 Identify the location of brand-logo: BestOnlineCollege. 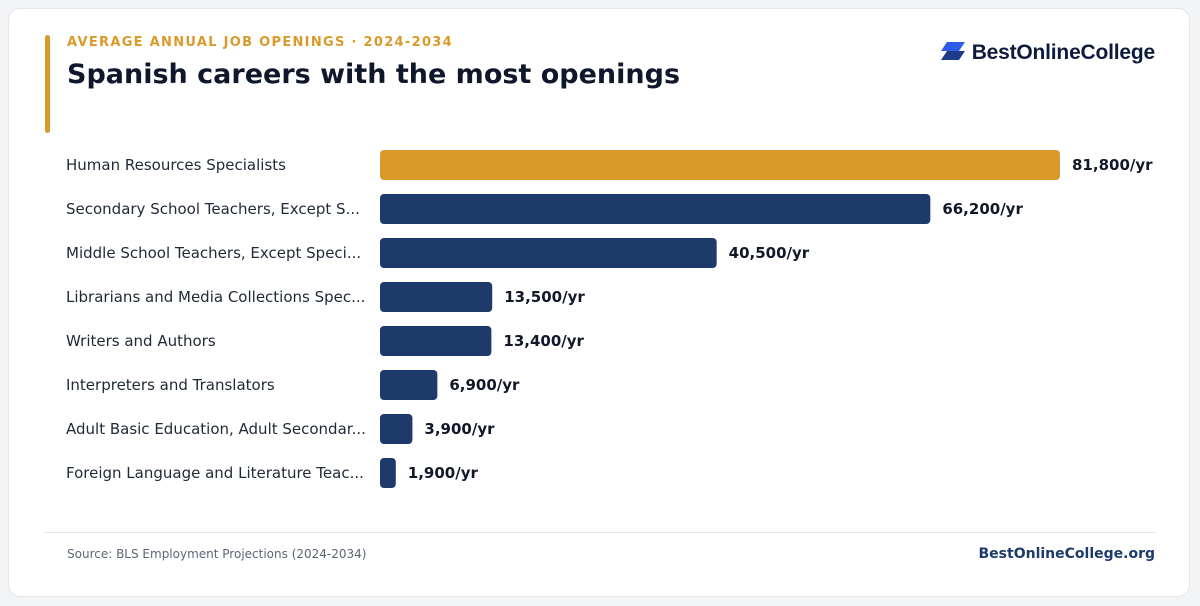
(1047, 53).